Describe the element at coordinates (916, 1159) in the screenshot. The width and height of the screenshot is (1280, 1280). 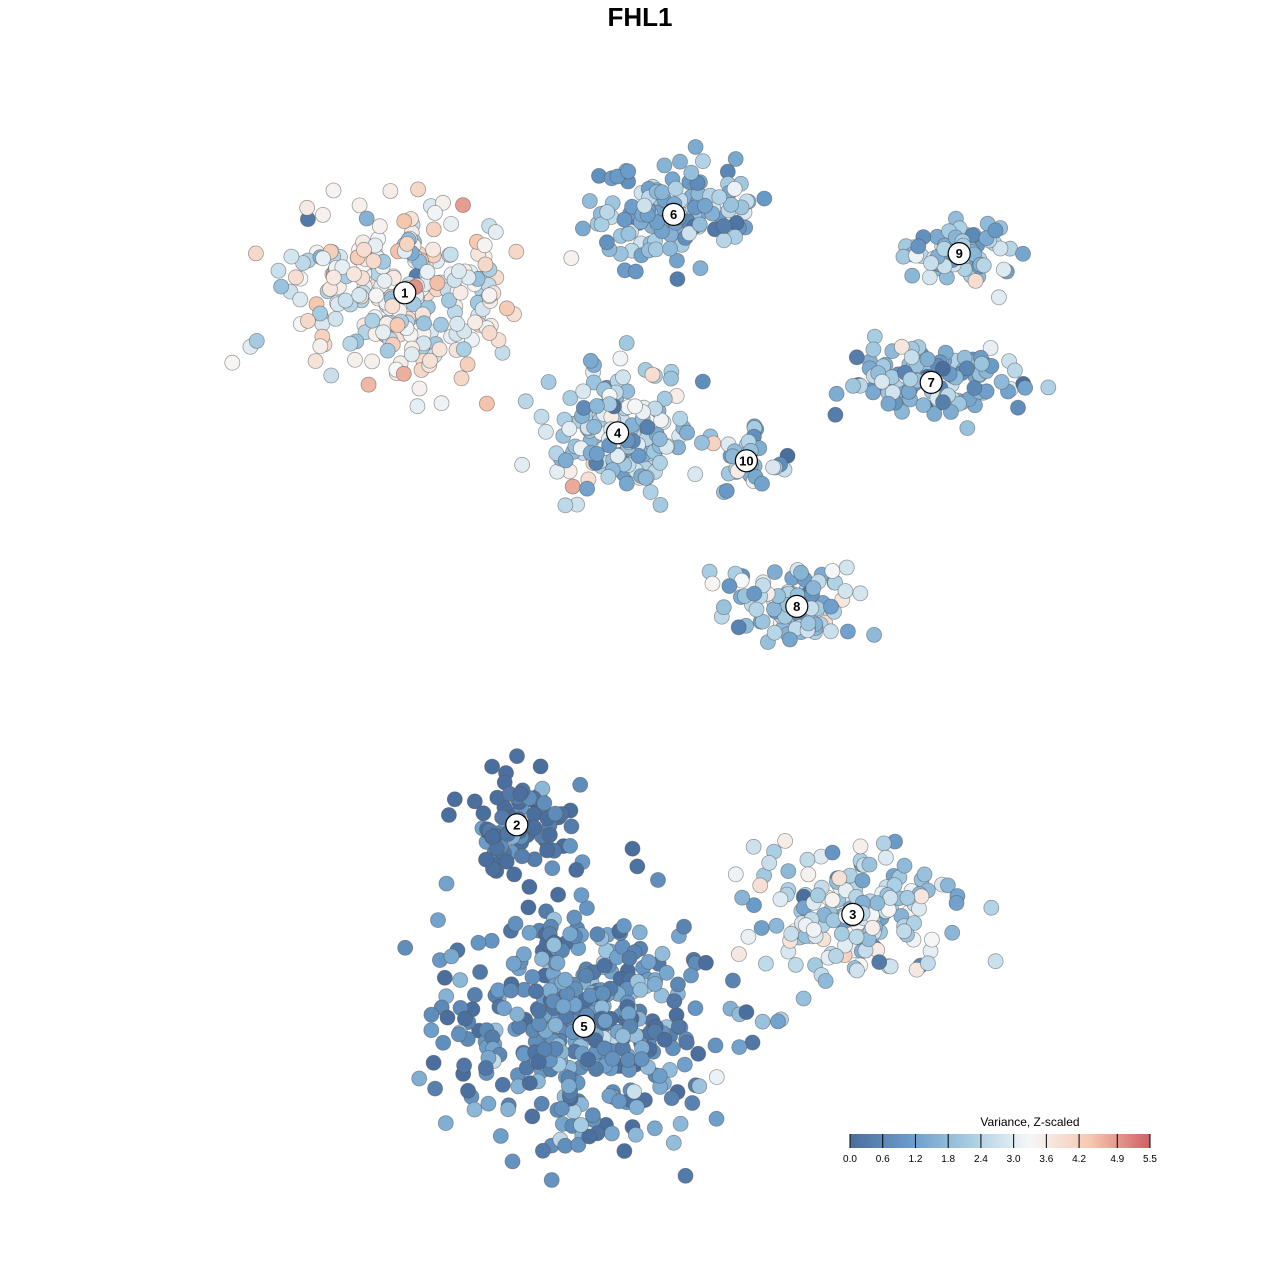
I see `legend-tick-label: 1.2` at that location.